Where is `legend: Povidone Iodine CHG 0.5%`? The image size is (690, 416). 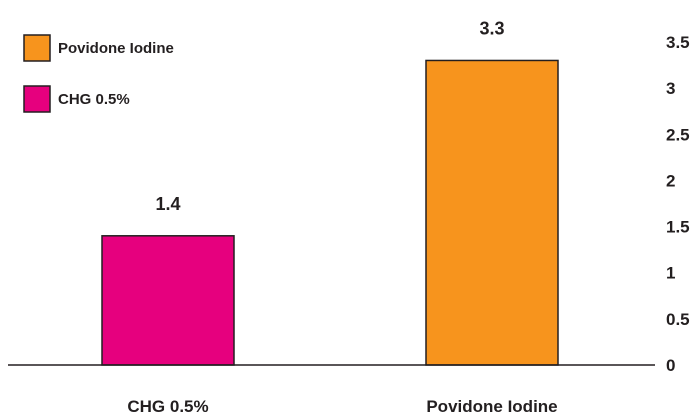
legend: Povidone Iodine CHG 0.5% is located at coordinates (98, 73).